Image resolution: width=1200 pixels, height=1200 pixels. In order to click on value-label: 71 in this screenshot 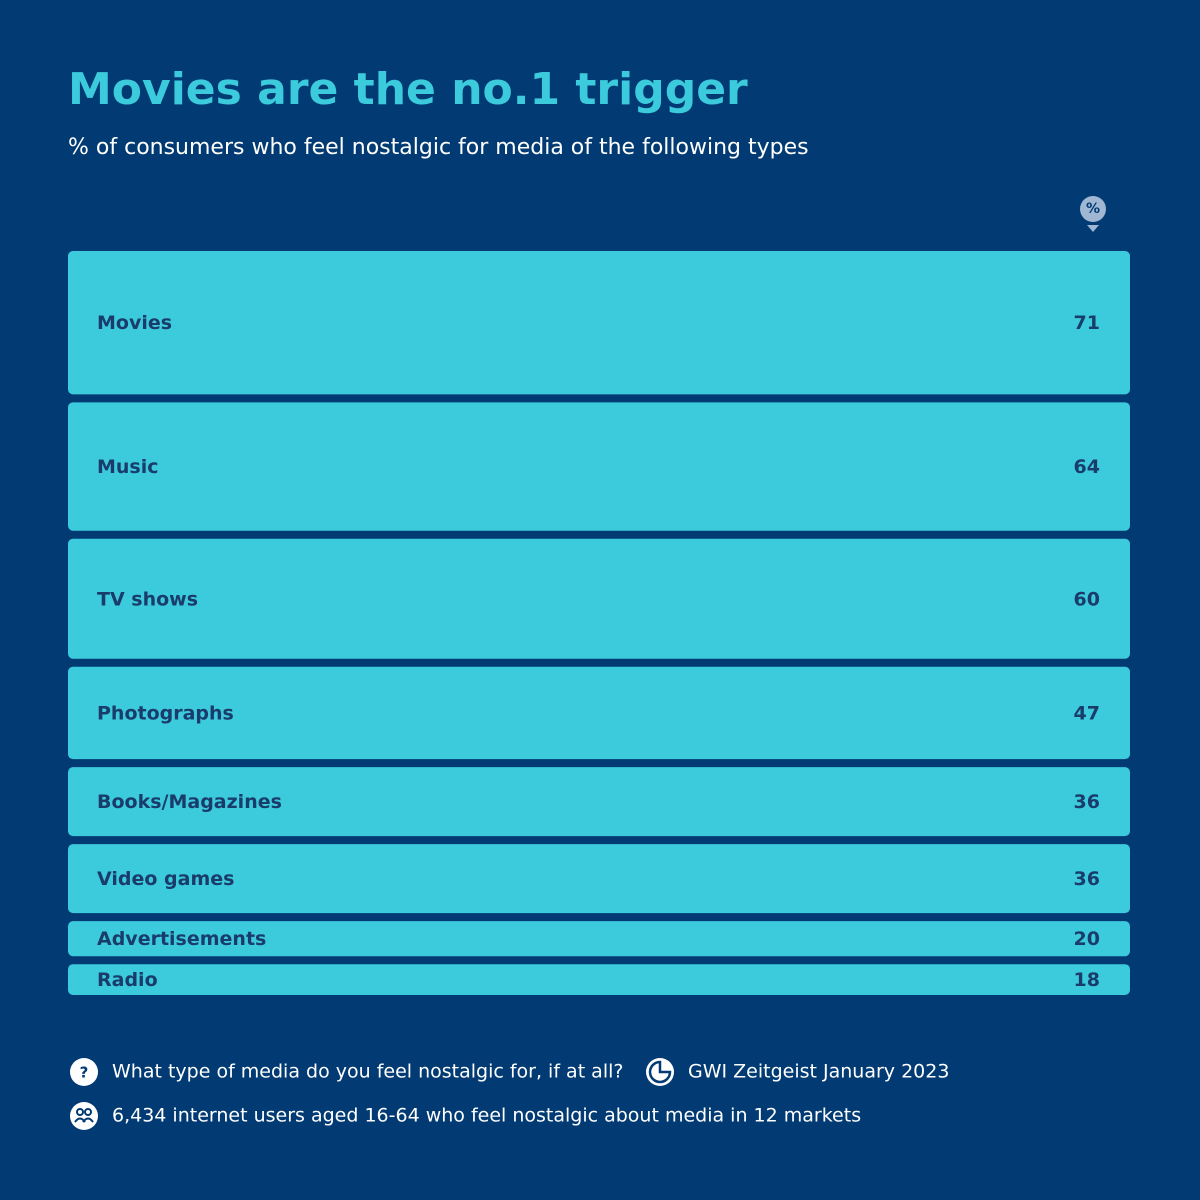, I will do `click(1087, 323)`.